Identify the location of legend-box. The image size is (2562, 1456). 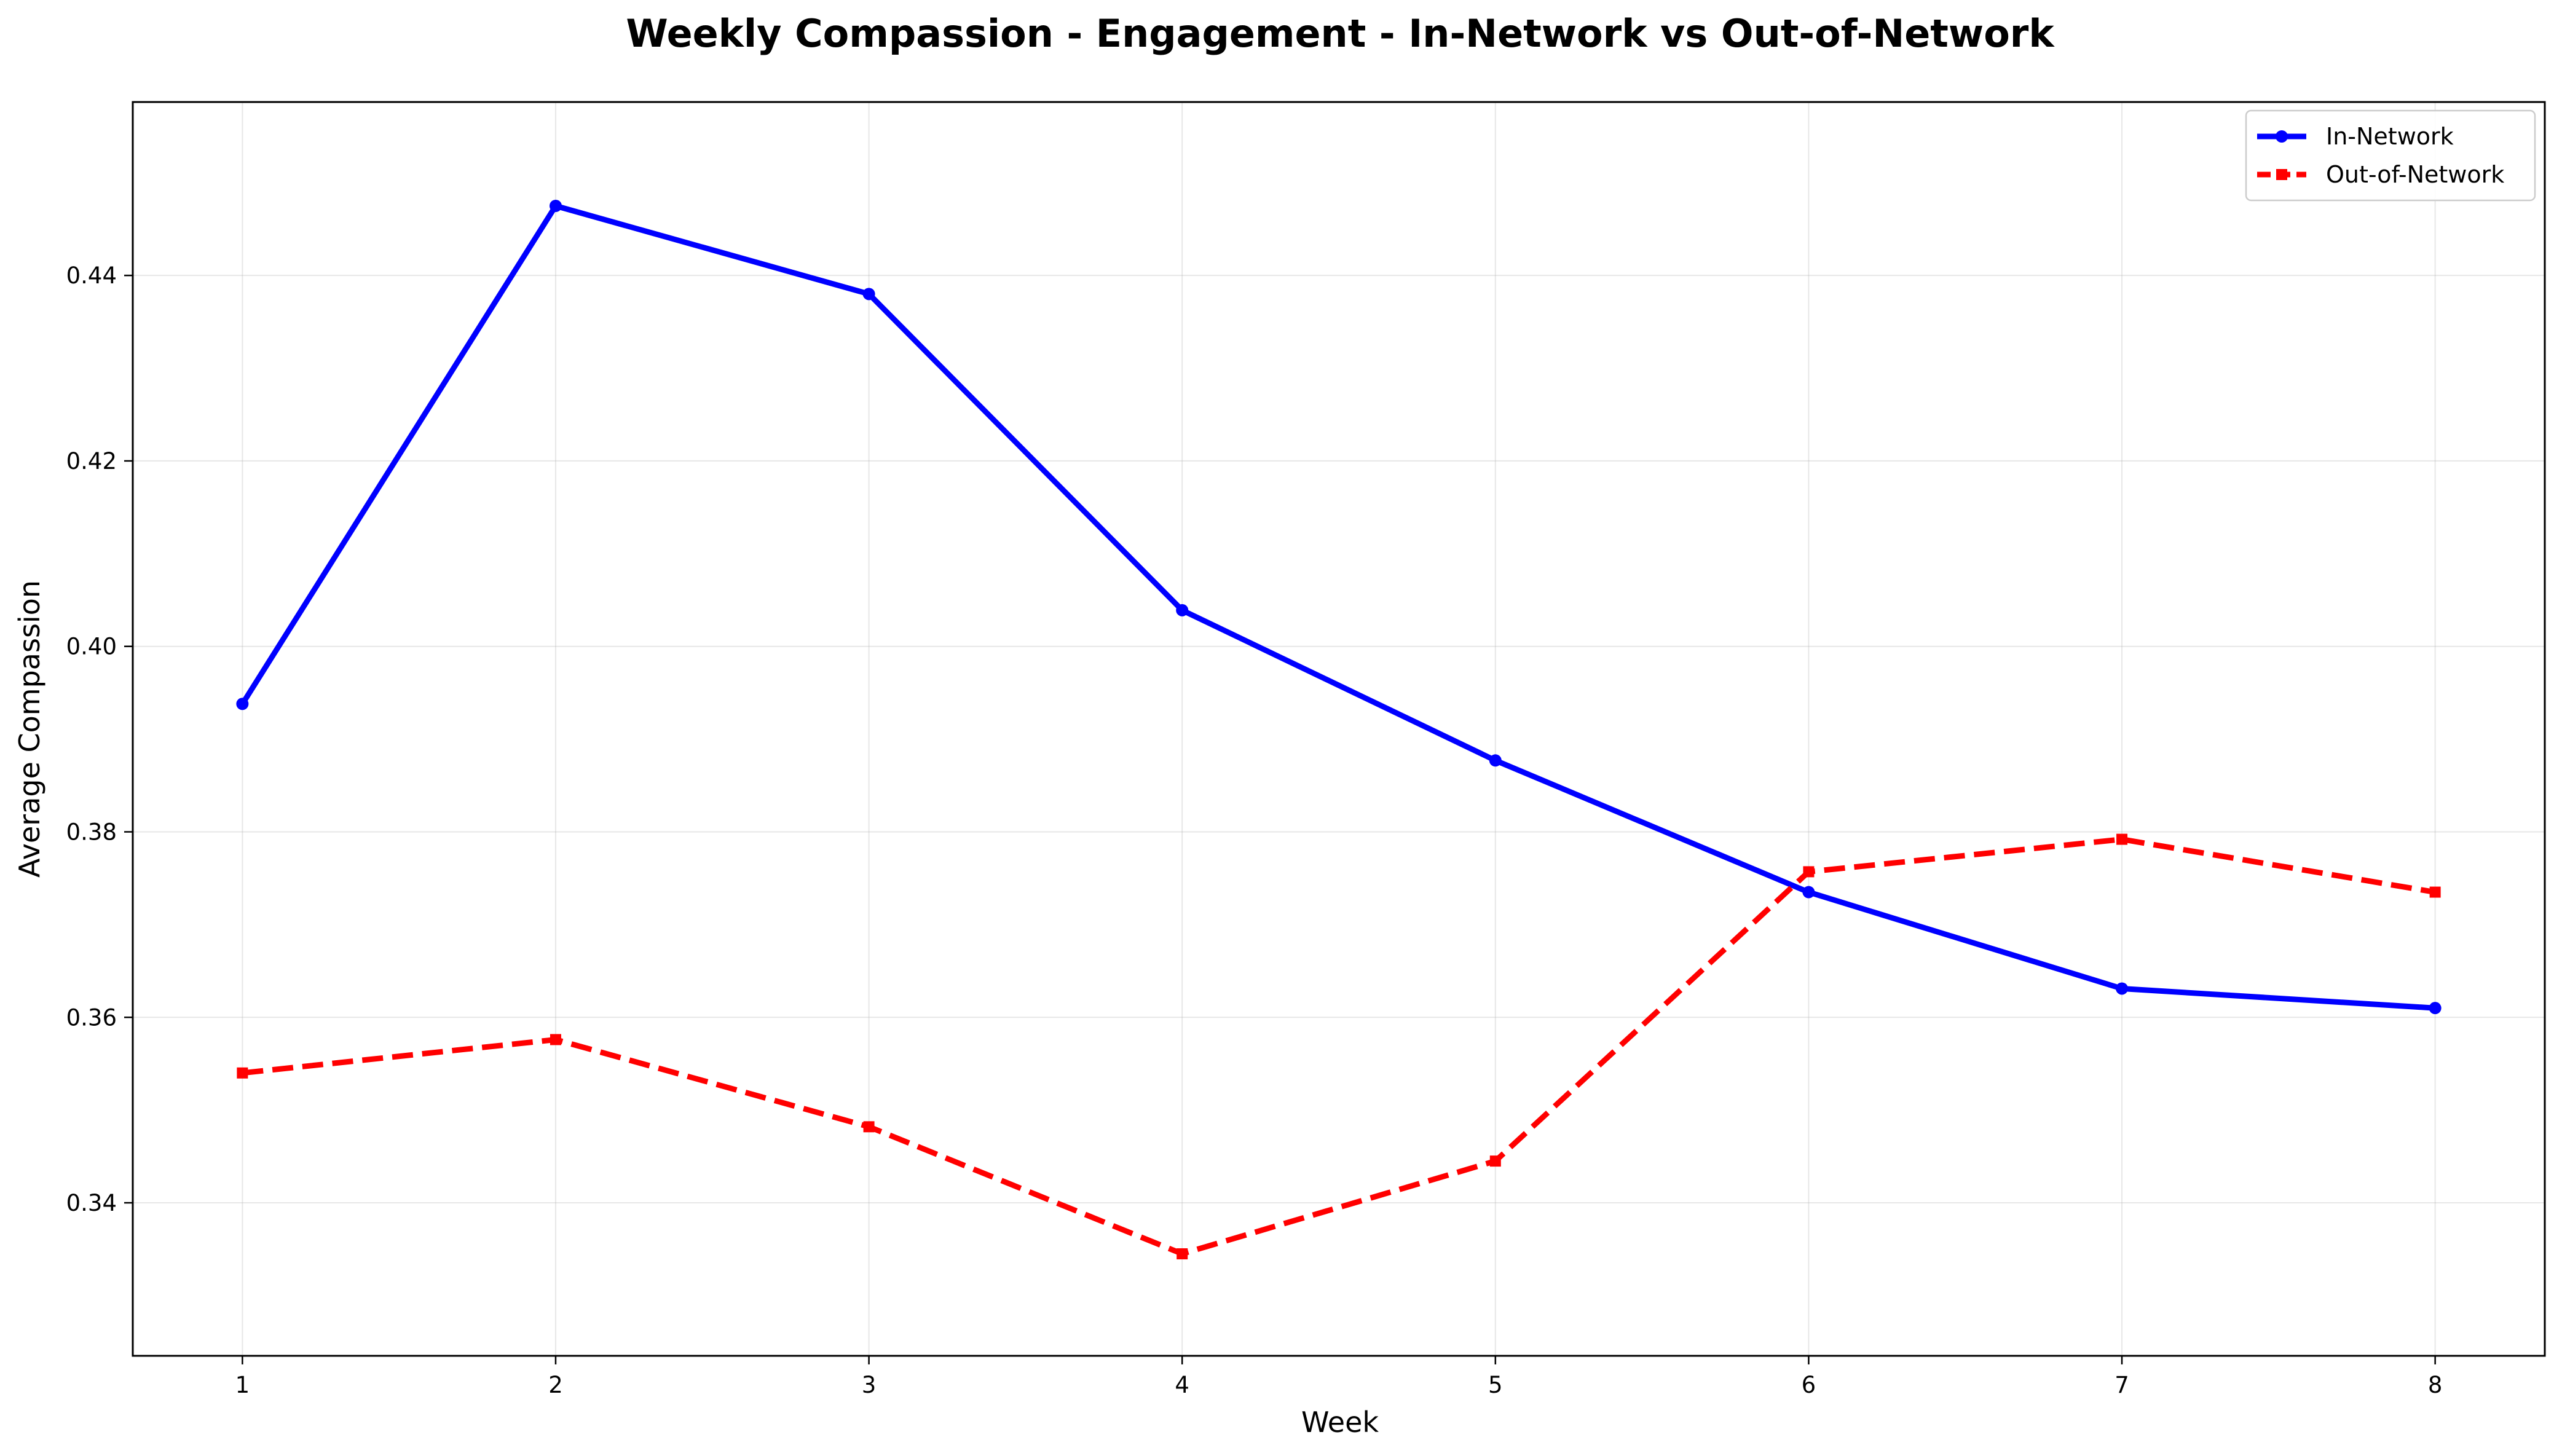
(2390, 155).